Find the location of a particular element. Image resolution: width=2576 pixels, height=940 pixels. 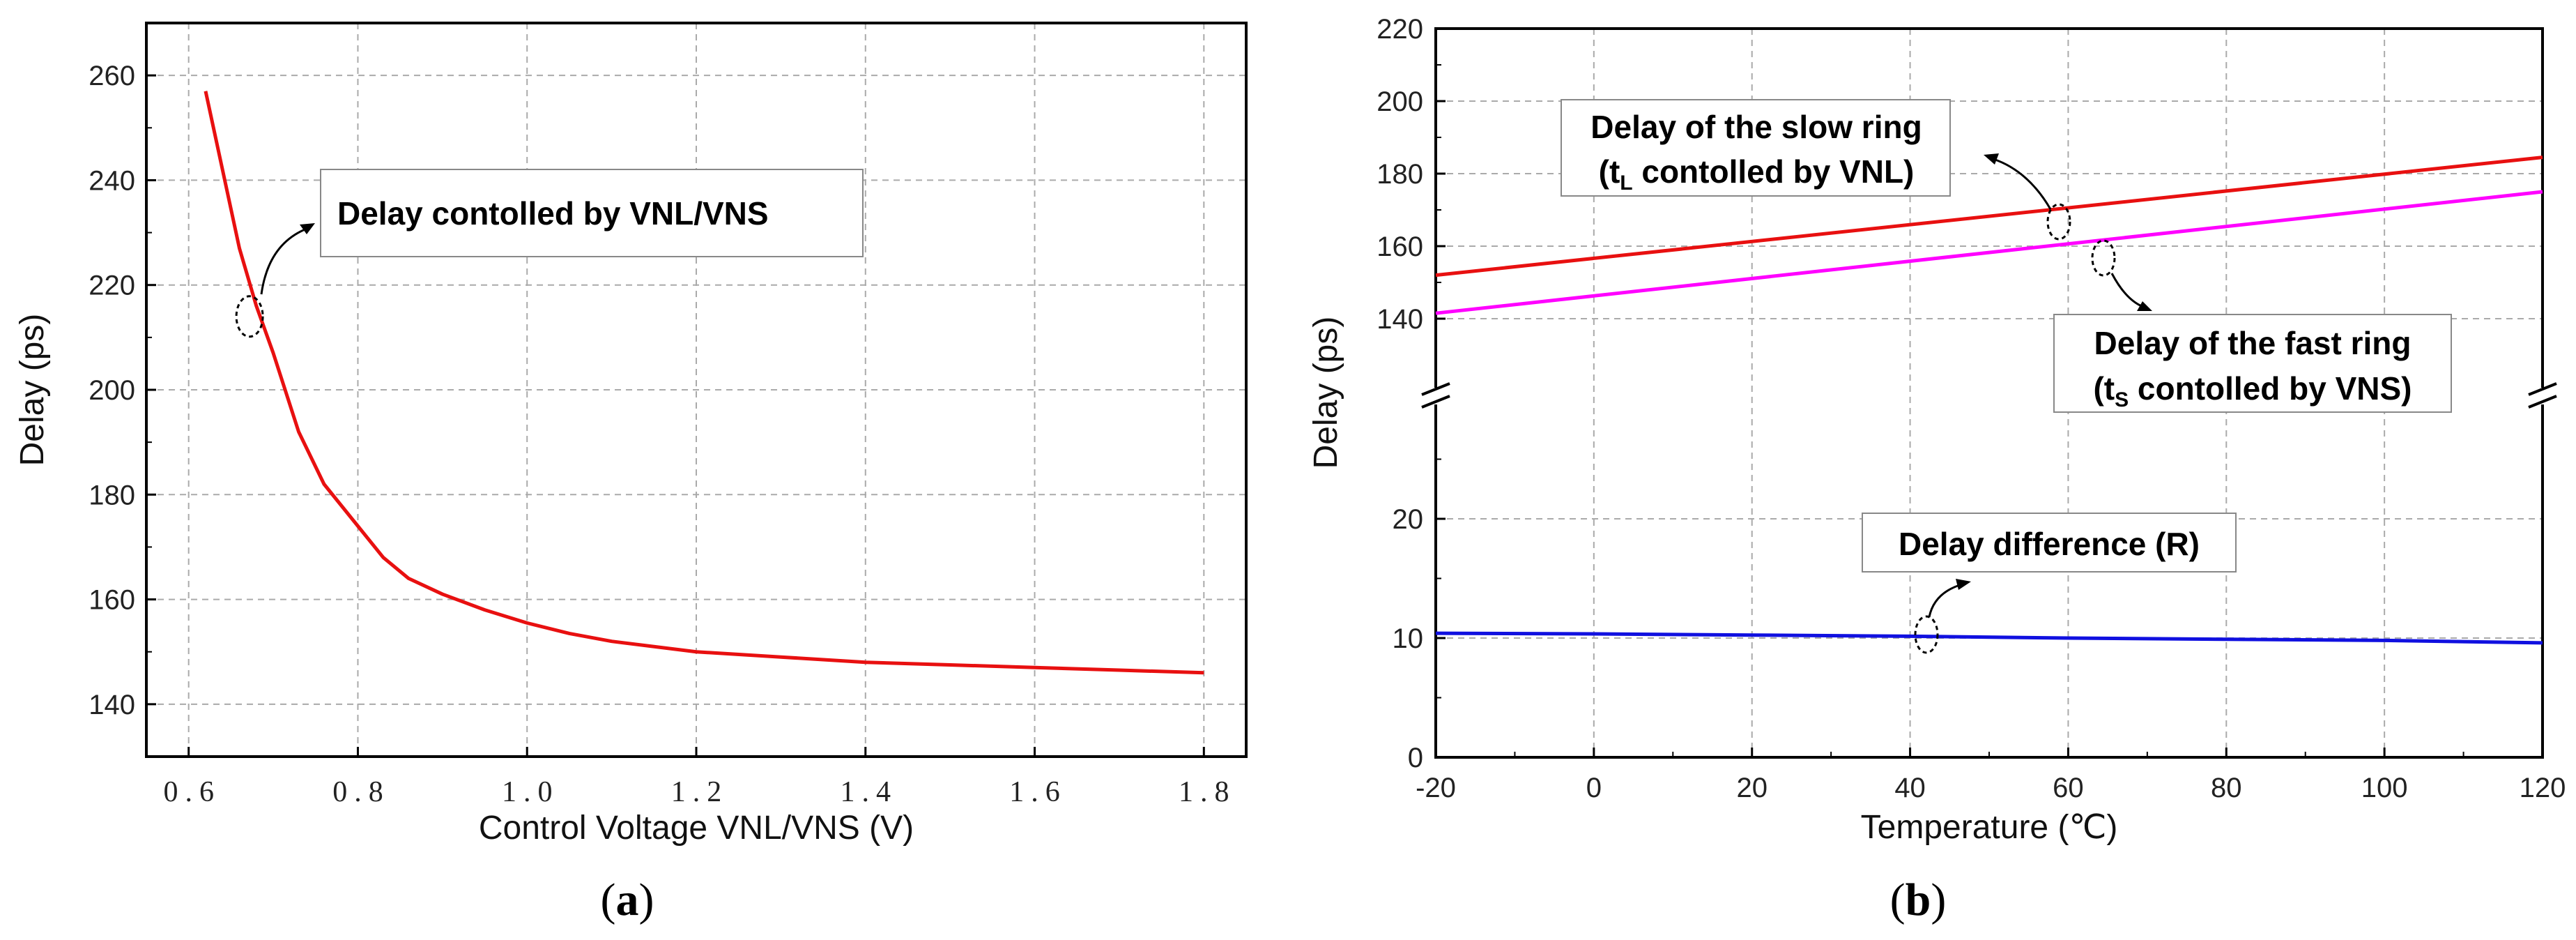

annotation-box-a is located at coordinates (592, 213).